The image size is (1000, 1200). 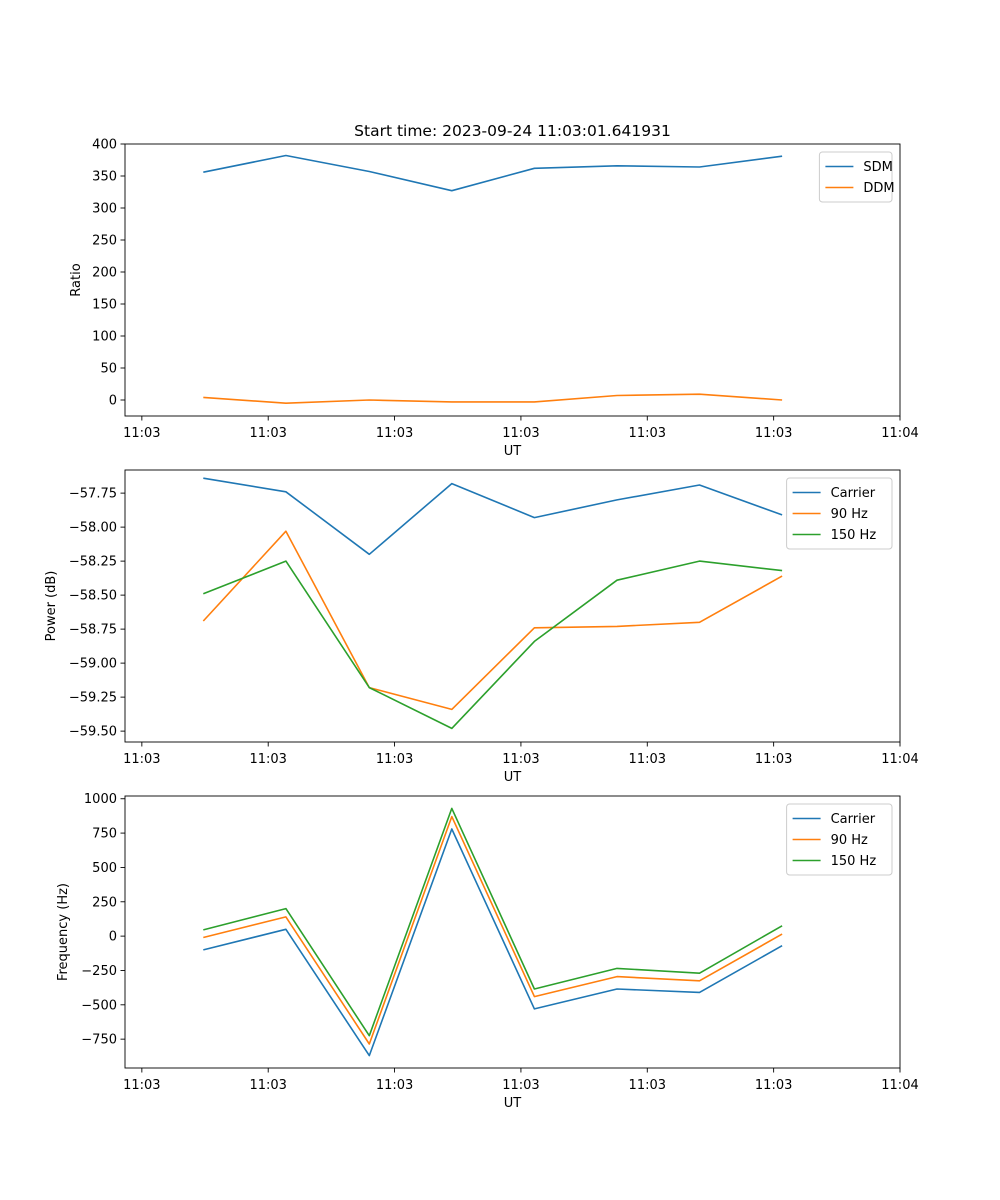 What do you see at coordinates (493, 399) in the screenshot?
I see `series-line-ddm` at bounding box center [493, 399].